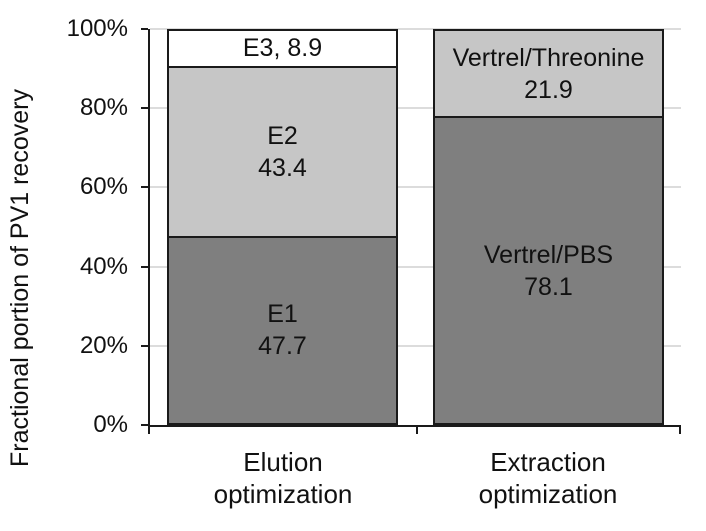 Image resolution: width=706 pixels, height=531 pixels. What do you see at coordinates (103, 345) in the screenshot?
I see `y-tick-label: 20%` at bounding box center [103, 345].